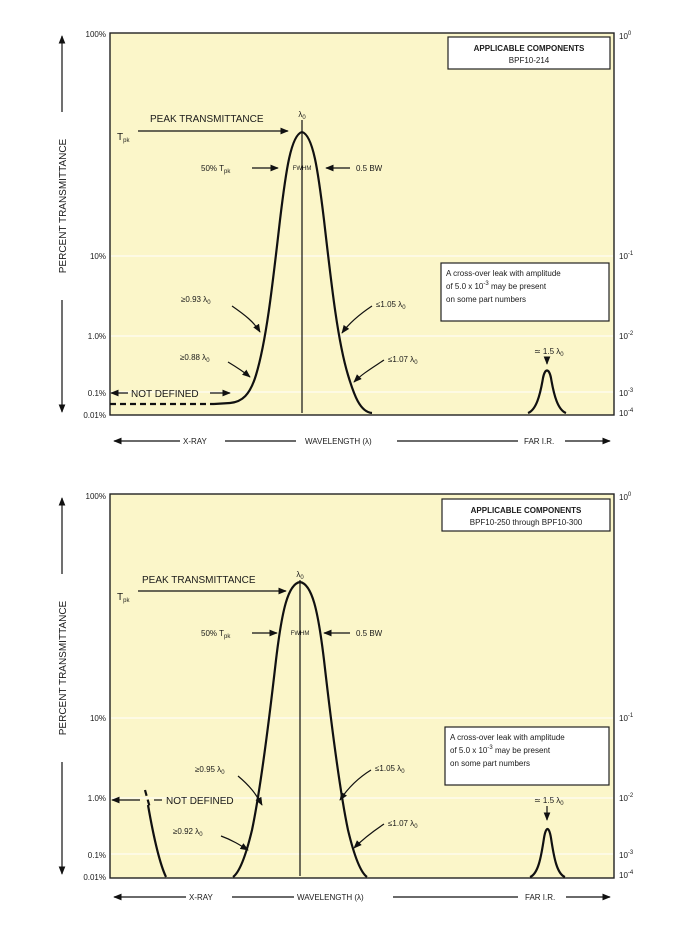 Image resolution: width=679 pixels, height=925 pixels. What do you see at coordinates (188, 832) in the screenshot?
I see `annot-left-lower: ≥0.92 λ0` at bounding box center [188, 832].